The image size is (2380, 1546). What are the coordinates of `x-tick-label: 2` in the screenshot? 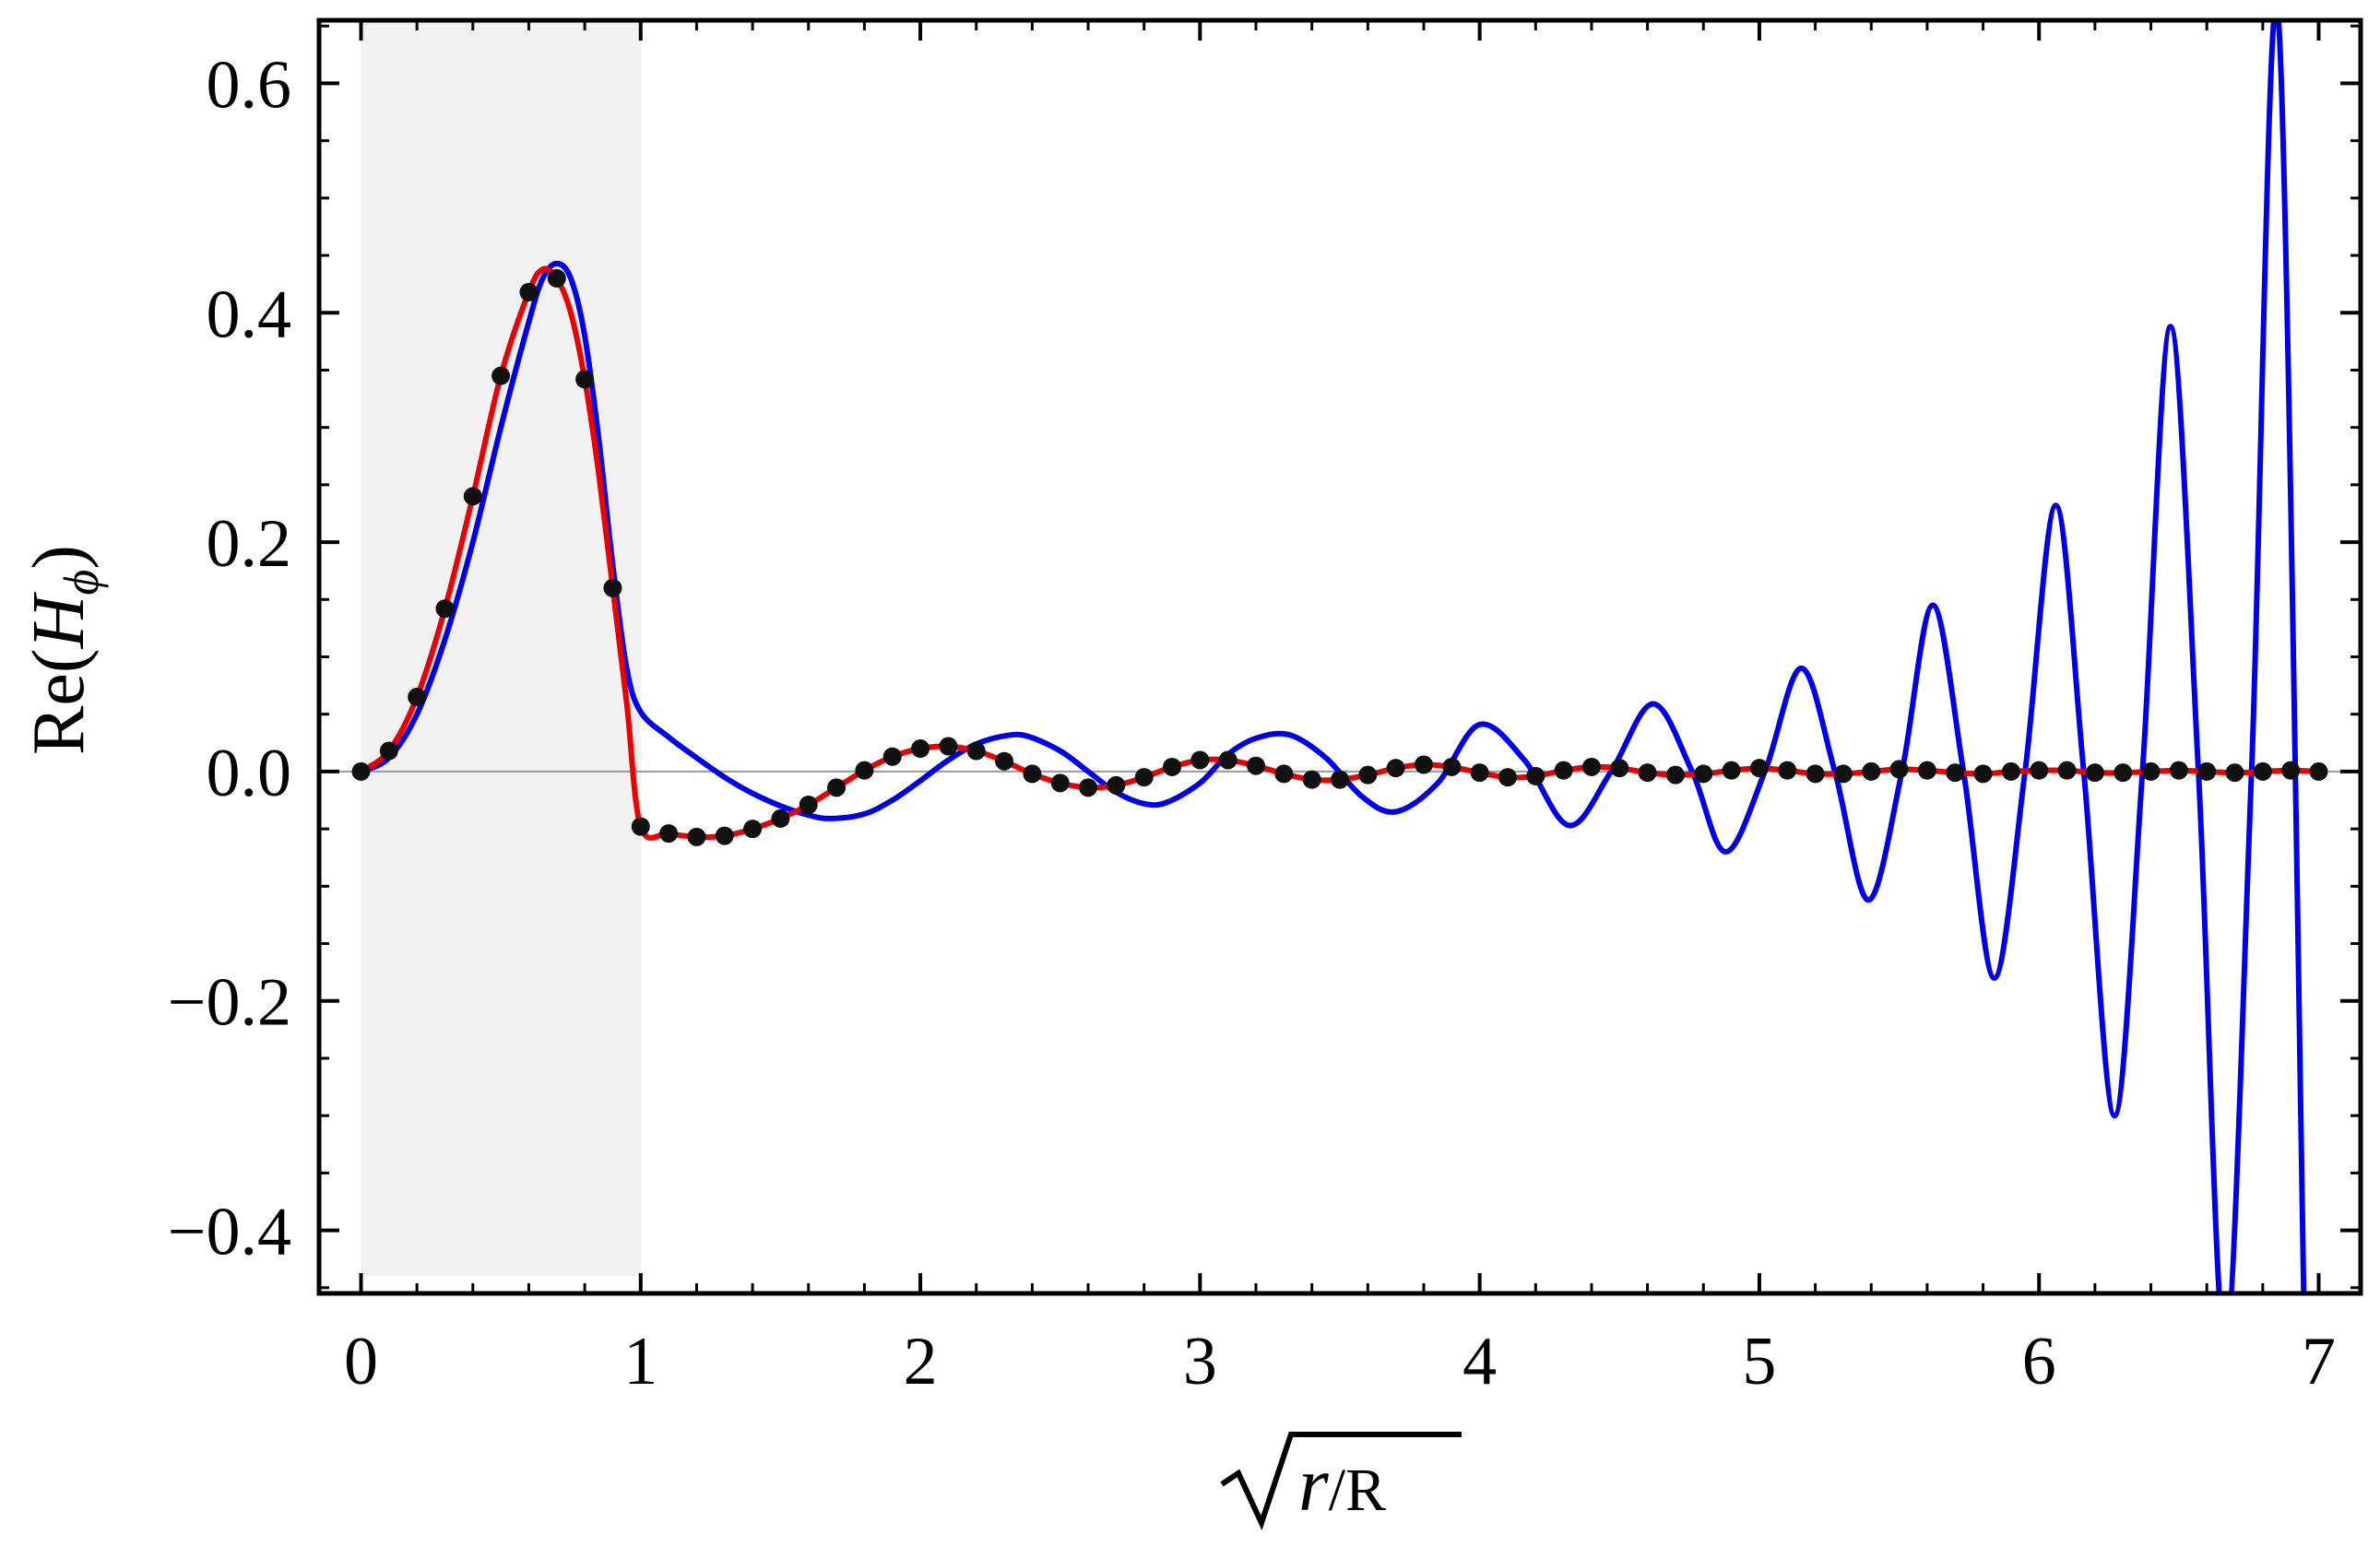 It's located at (921, 1361).